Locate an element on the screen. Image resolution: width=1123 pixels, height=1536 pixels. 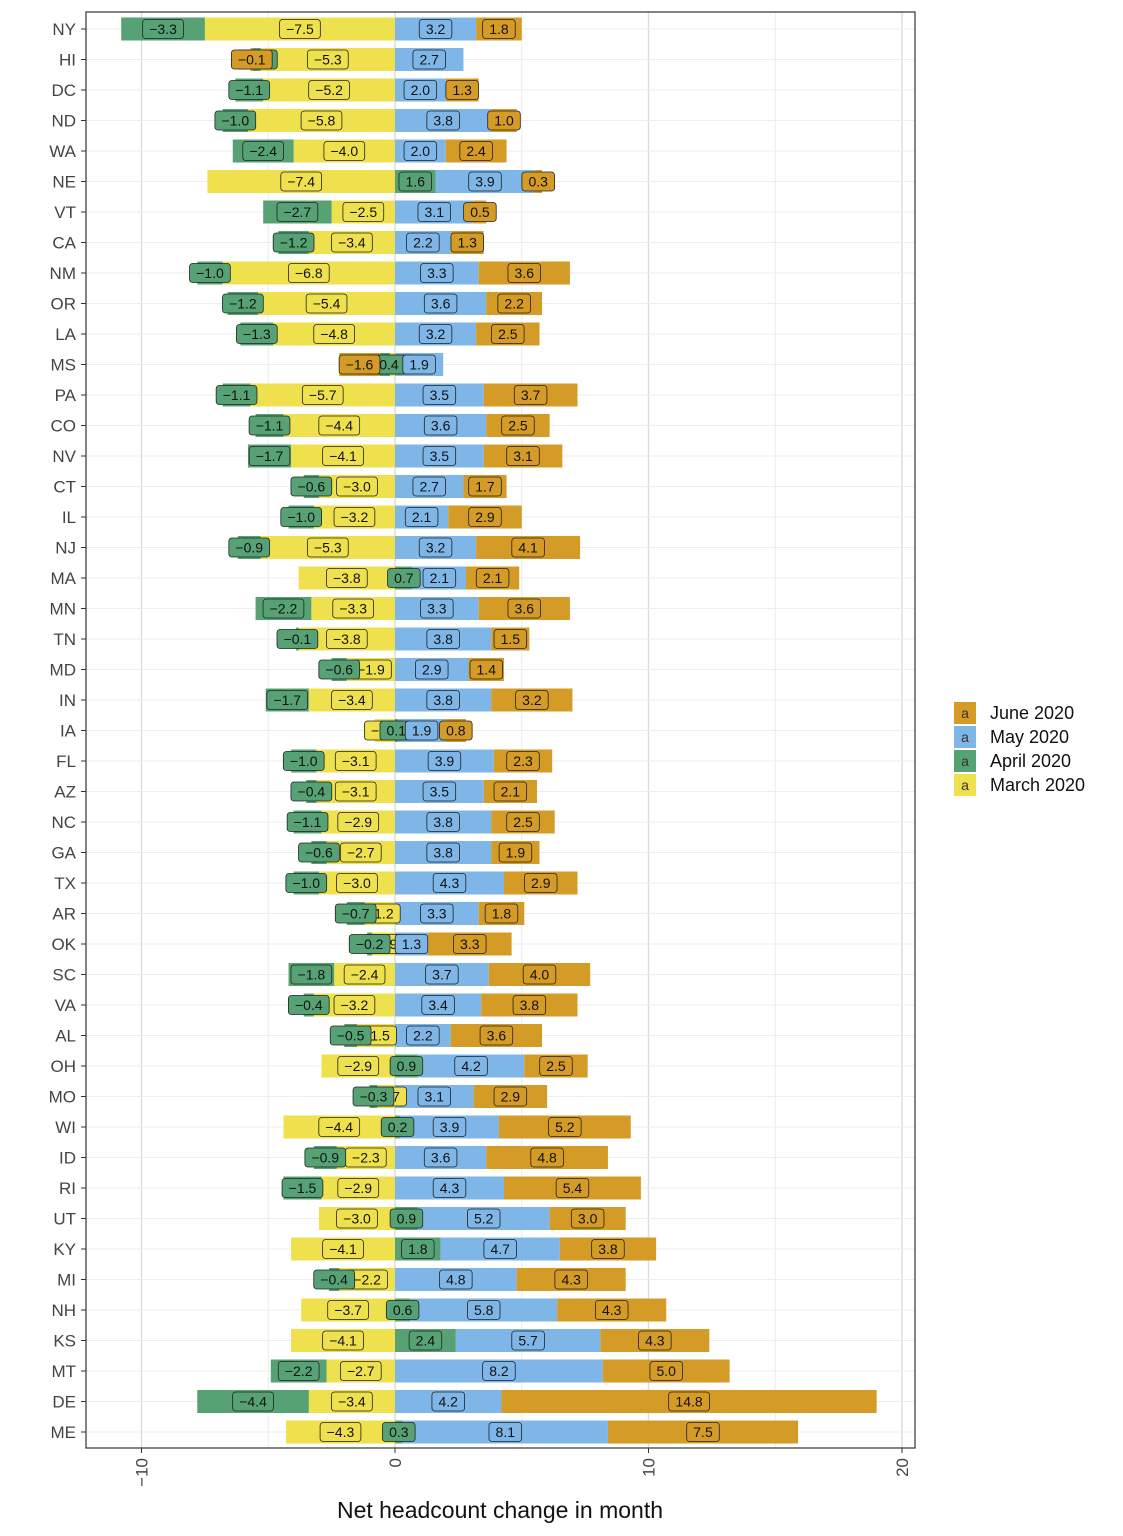
legend-swatch is located at coordinates (965, 713).